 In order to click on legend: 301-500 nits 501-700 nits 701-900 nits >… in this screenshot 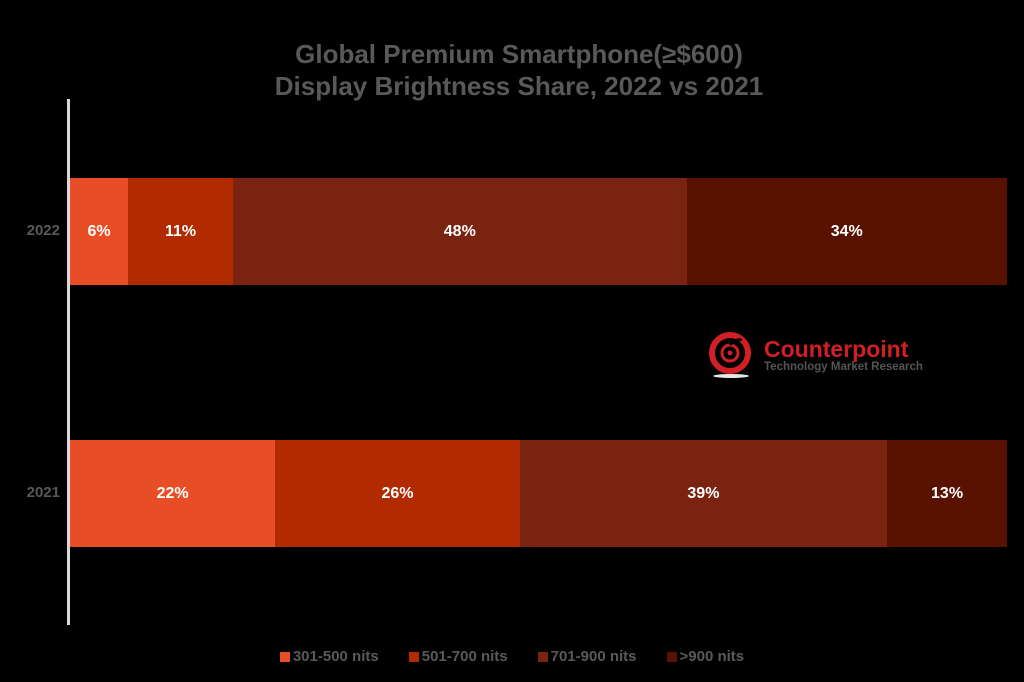, I will do `click(512, 656)`.